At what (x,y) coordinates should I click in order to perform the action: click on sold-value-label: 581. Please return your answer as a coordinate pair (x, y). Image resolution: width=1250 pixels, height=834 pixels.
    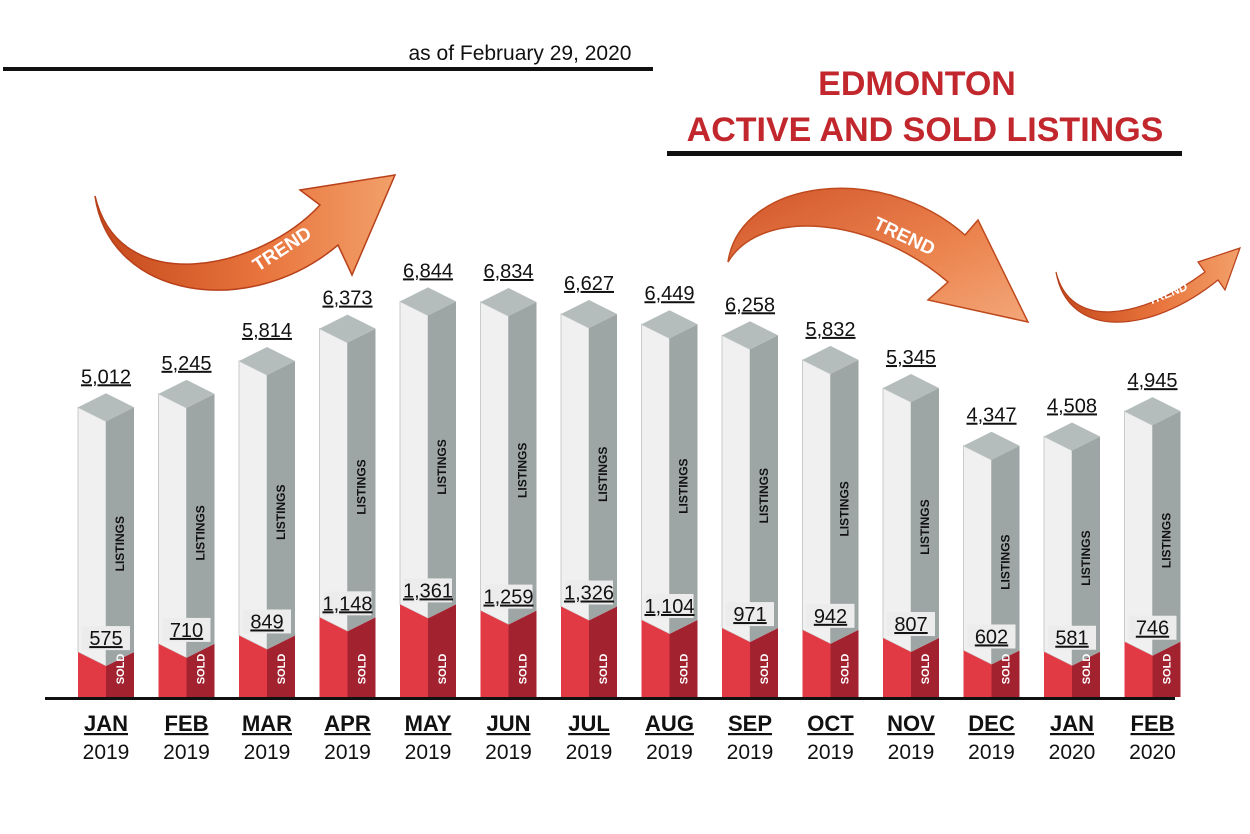
    Looking at the image, I should click on (1071, 639).